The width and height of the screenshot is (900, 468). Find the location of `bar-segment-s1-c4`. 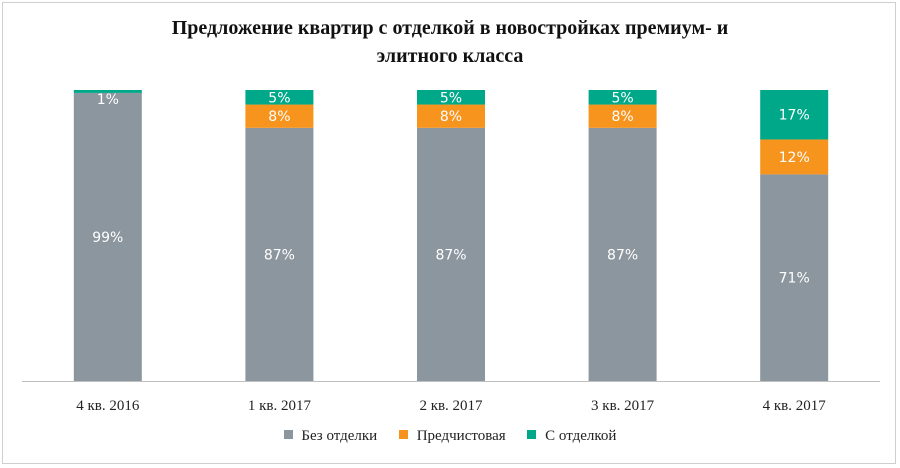

bar-segment-s1-c4 is located at coordinates (794, 157).